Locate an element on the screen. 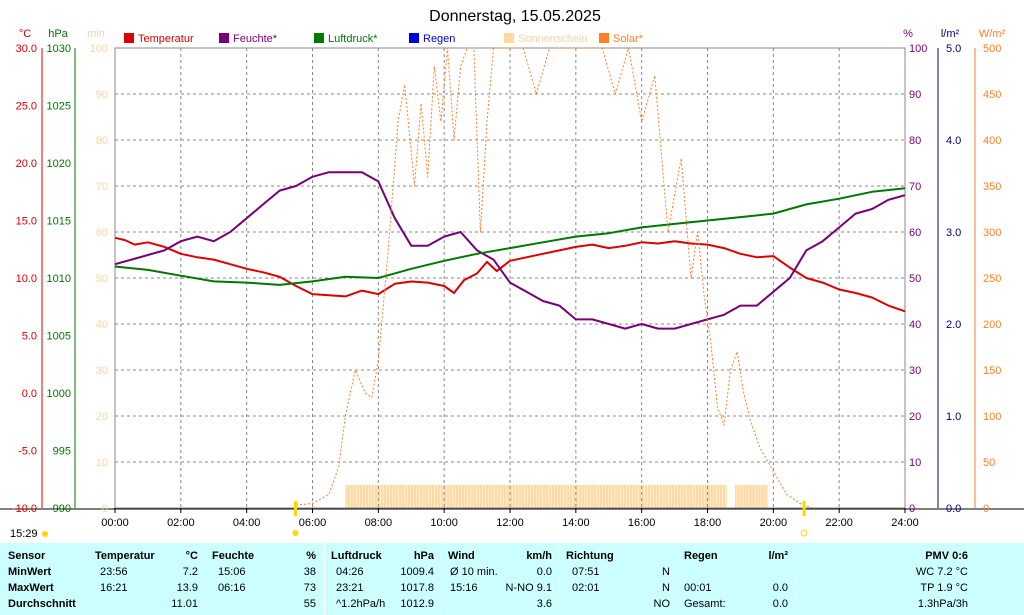 Image resolution: width=1024 pixels, height=615 pixels. rain-tick-label: 2.0 is located at coordinates (953, 325).